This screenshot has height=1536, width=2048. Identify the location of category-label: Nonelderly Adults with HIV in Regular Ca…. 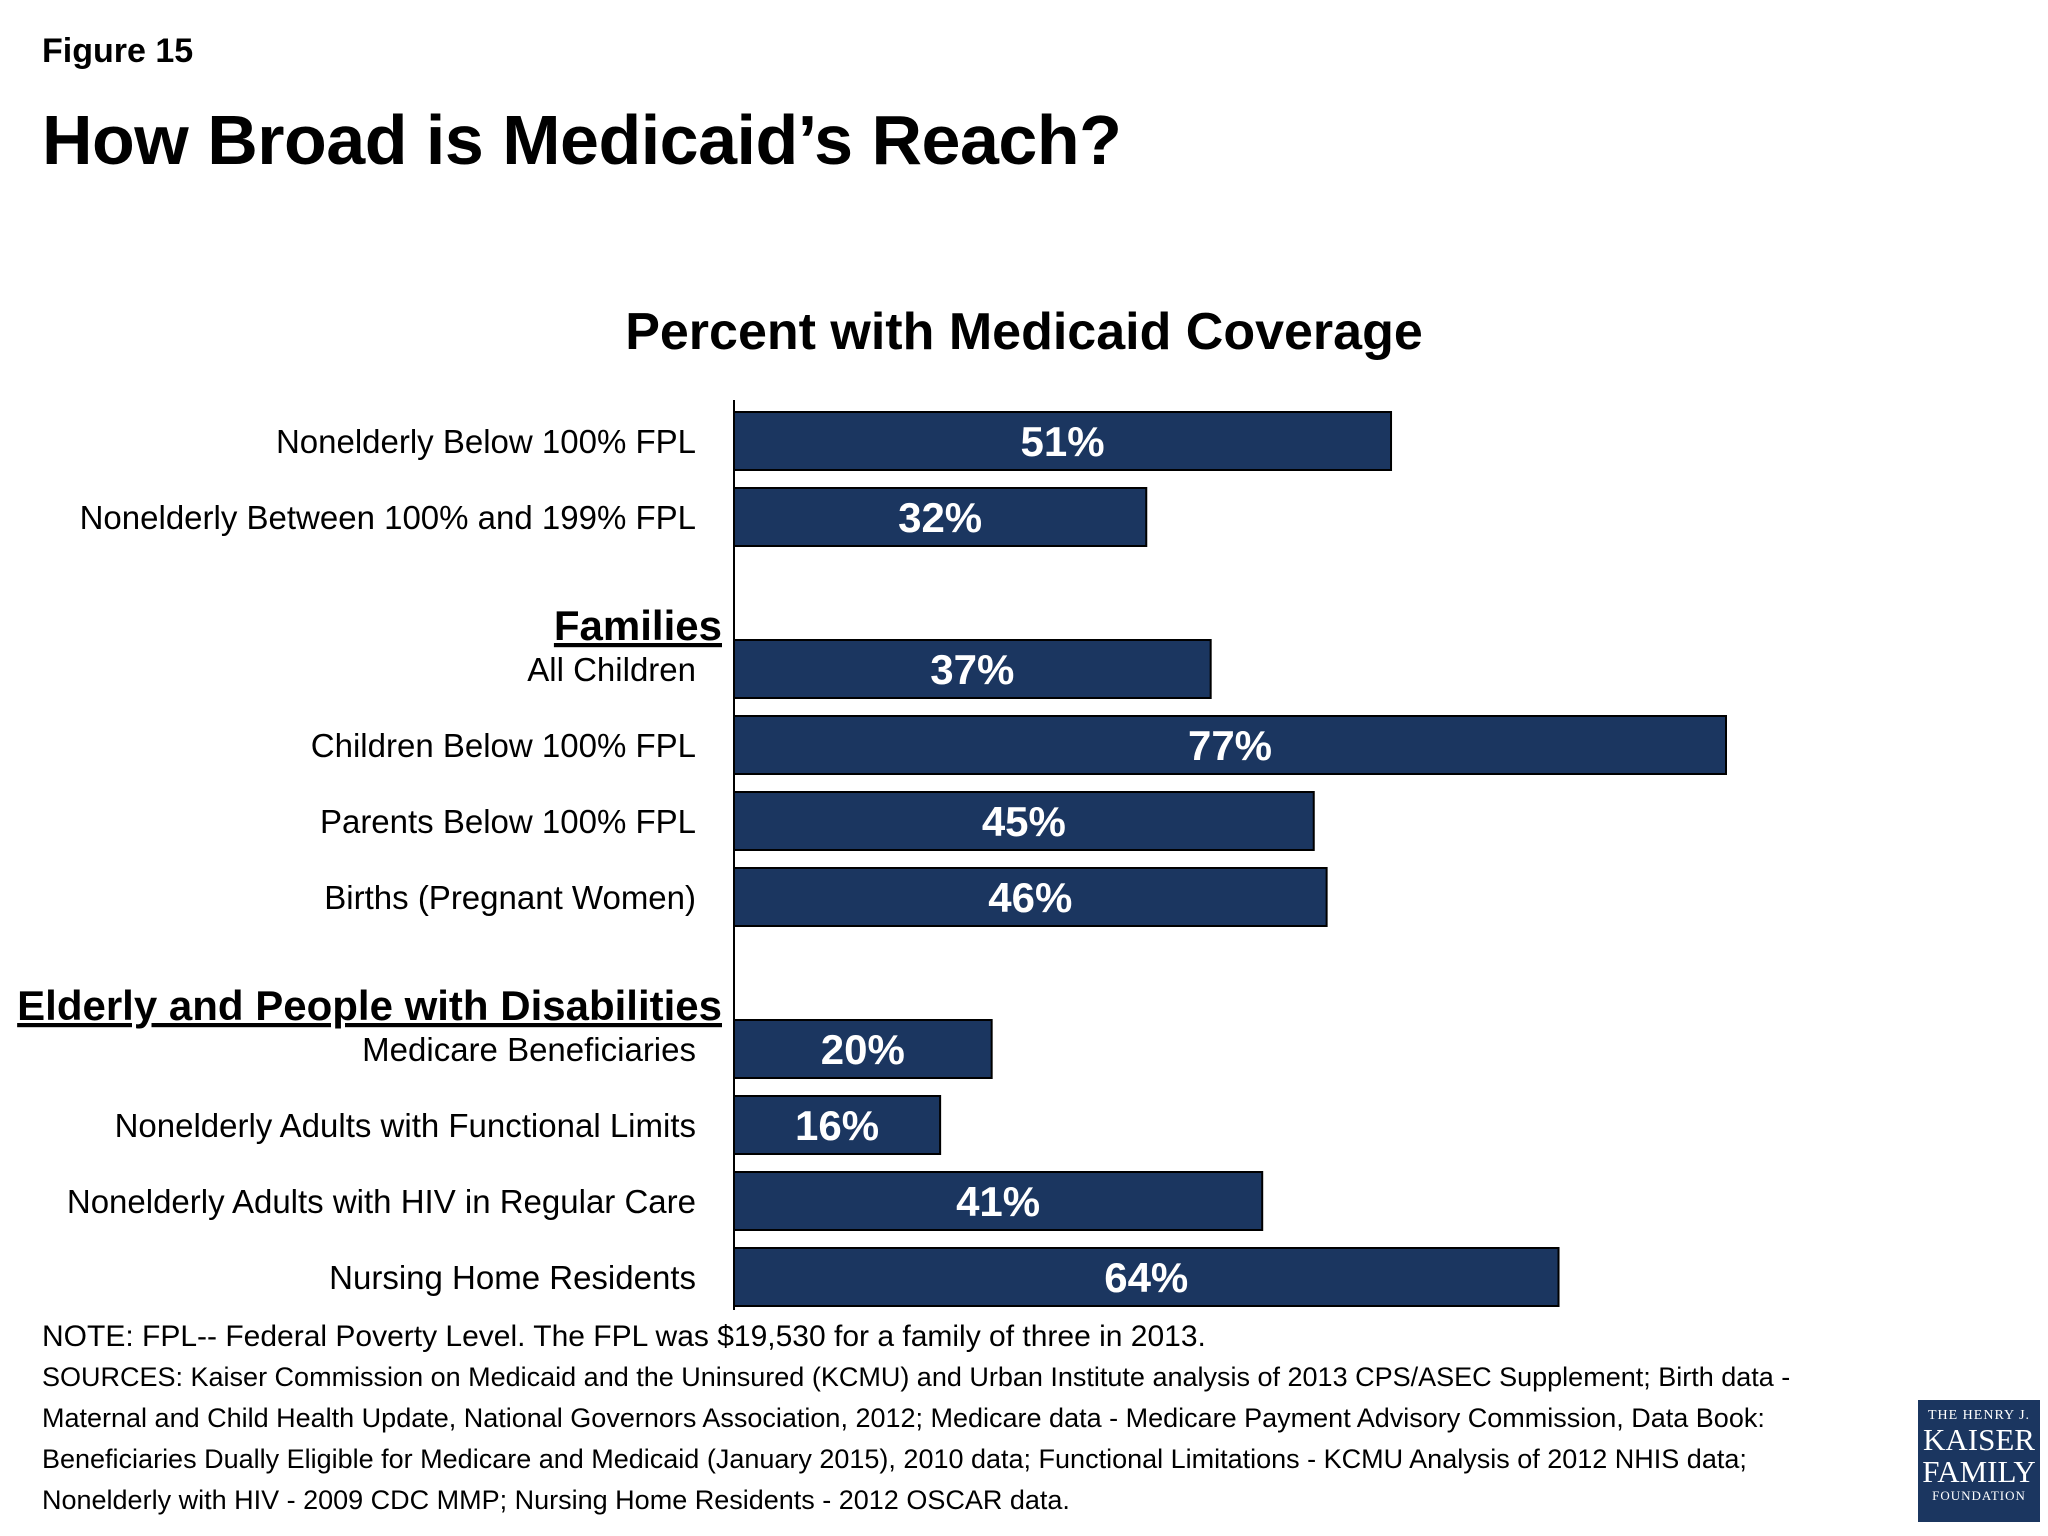
(381, 1201).